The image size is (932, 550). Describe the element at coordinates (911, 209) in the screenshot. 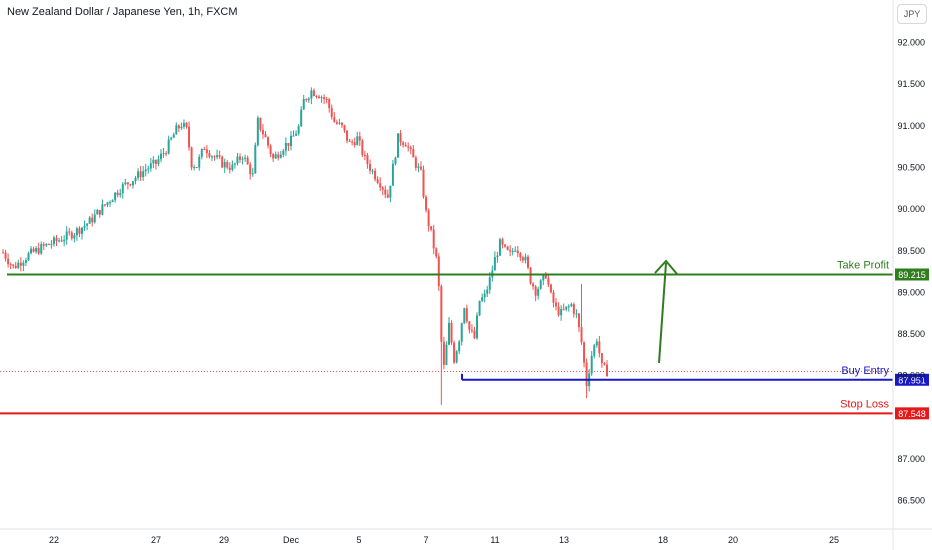

I see `y-tick-label: 90.000` at that location.